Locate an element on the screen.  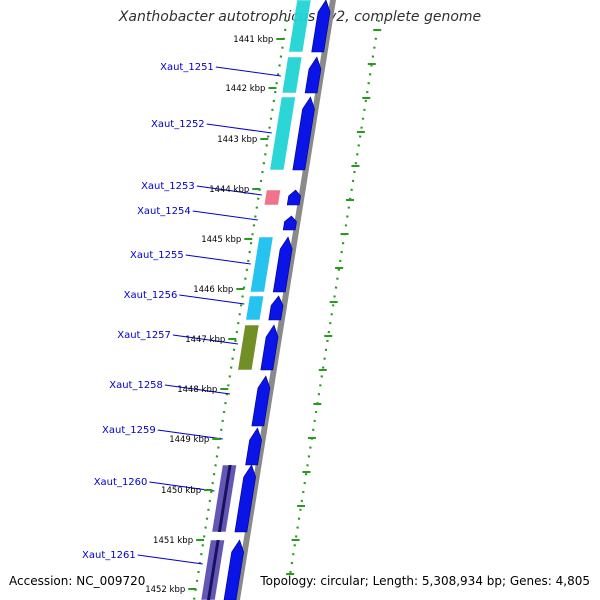
gc-skew-line-right is located at coordinates (334, 300).